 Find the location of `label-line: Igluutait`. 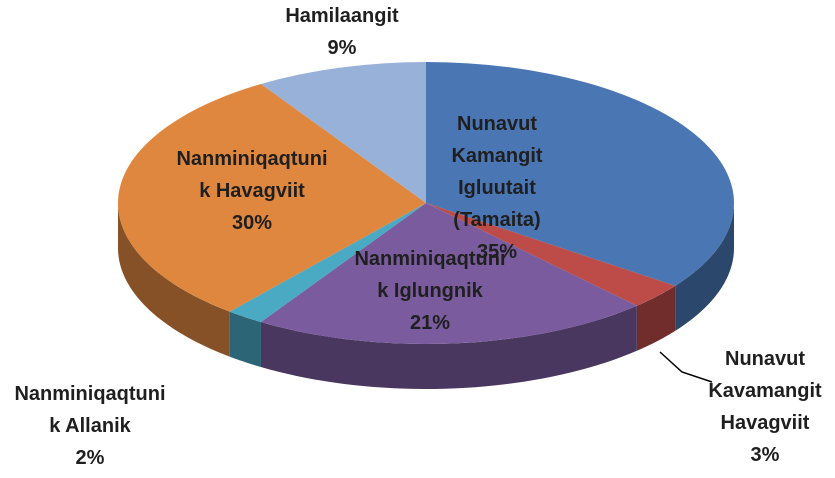

label-line: Igluutait is located at coordinates (497, 188).